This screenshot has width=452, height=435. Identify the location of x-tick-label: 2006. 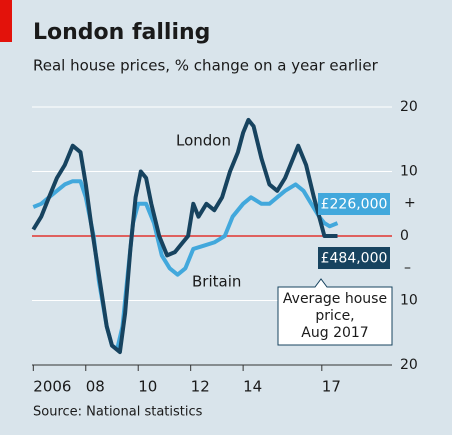
(52, 387).